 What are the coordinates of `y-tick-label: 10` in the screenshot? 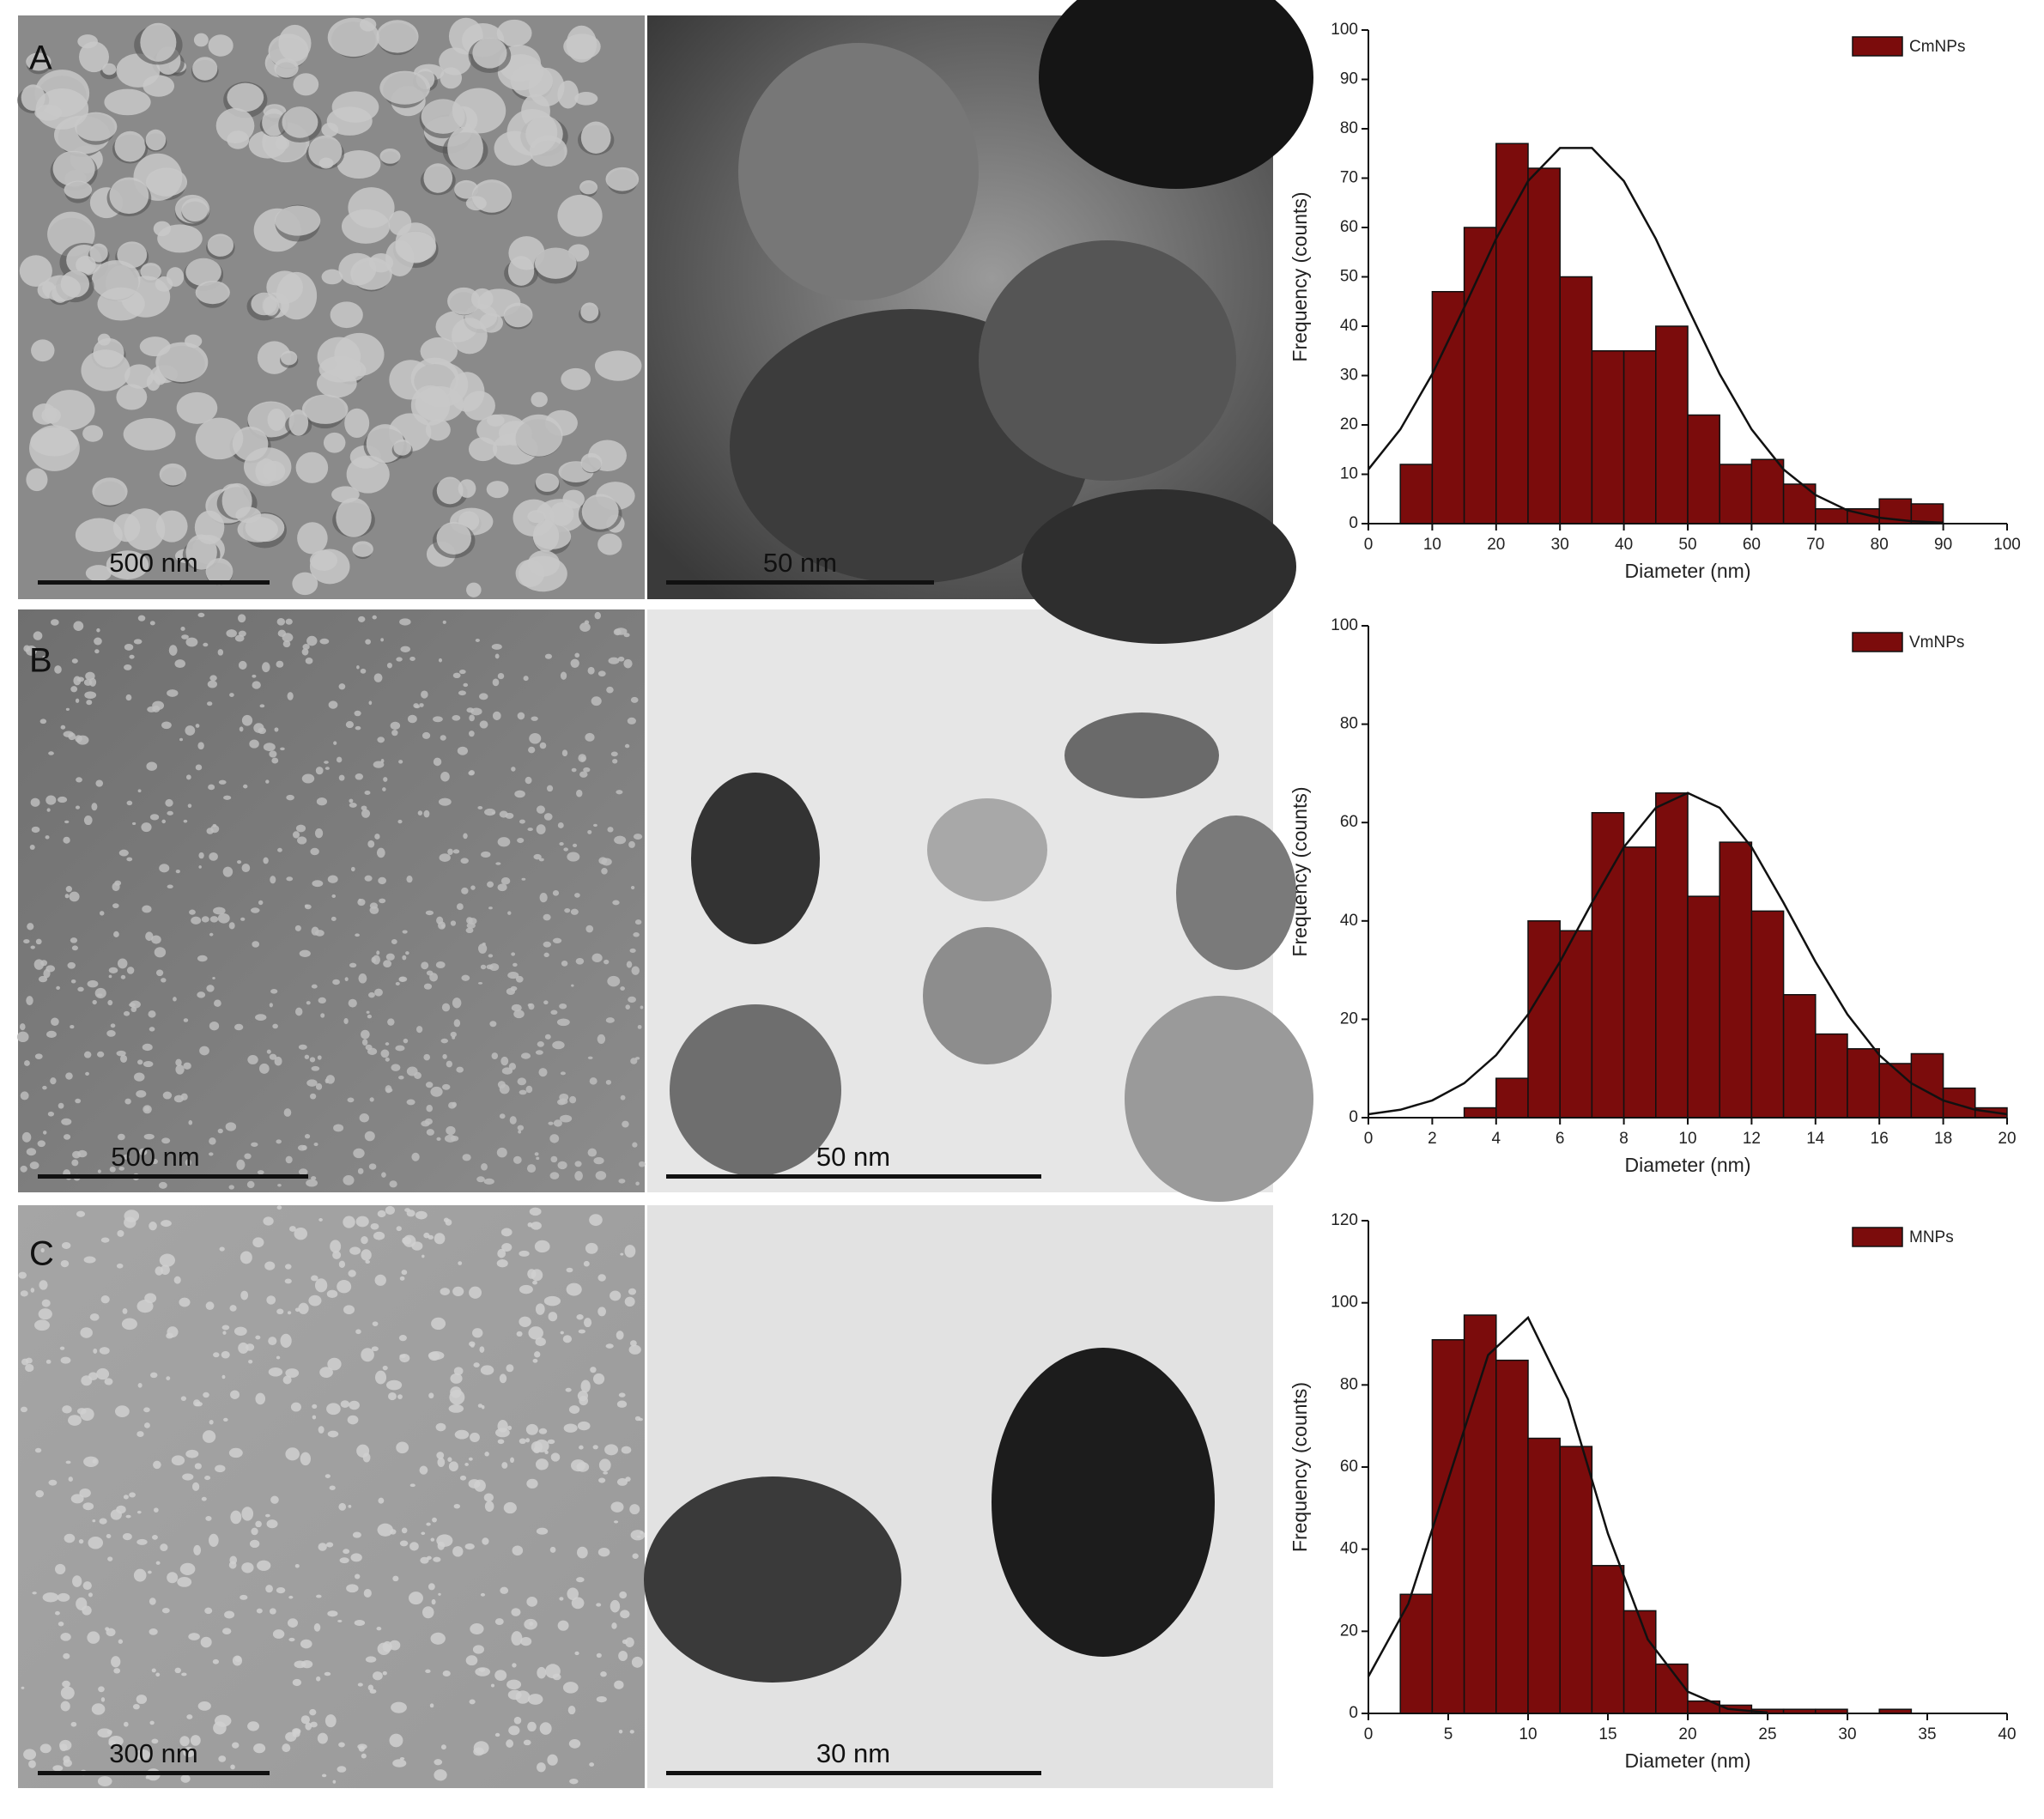 It's located at (1349, 474).